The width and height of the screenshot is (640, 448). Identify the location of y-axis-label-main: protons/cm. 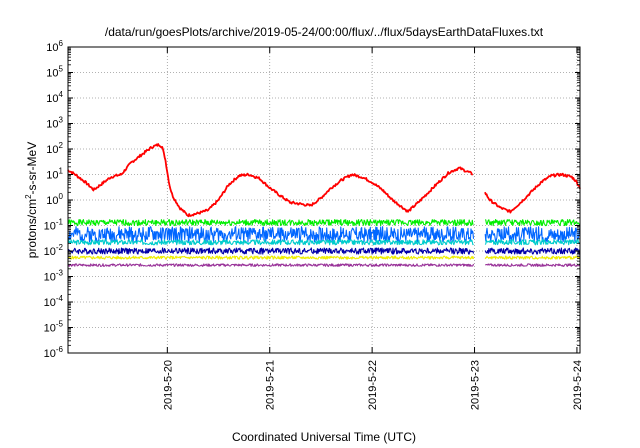
(32, 228).